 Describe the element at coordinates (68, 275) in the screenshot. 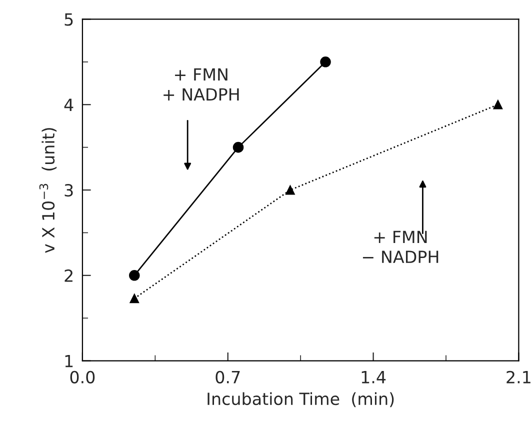

I see `y-tick-label: 2` at that location.